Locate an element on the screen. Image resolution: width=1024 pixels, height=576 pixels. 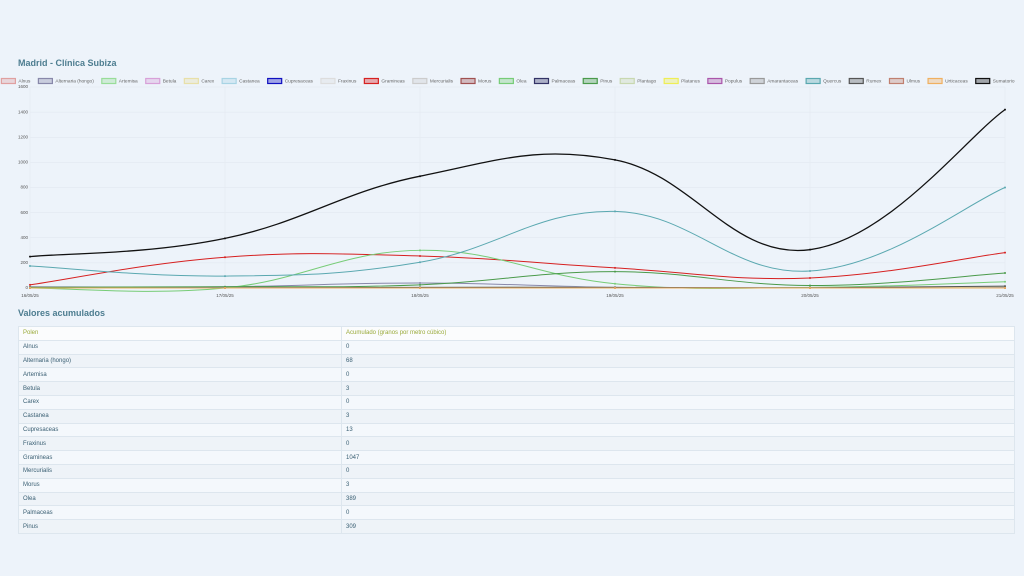
cell: Morus is located at coordinates (180, 485).